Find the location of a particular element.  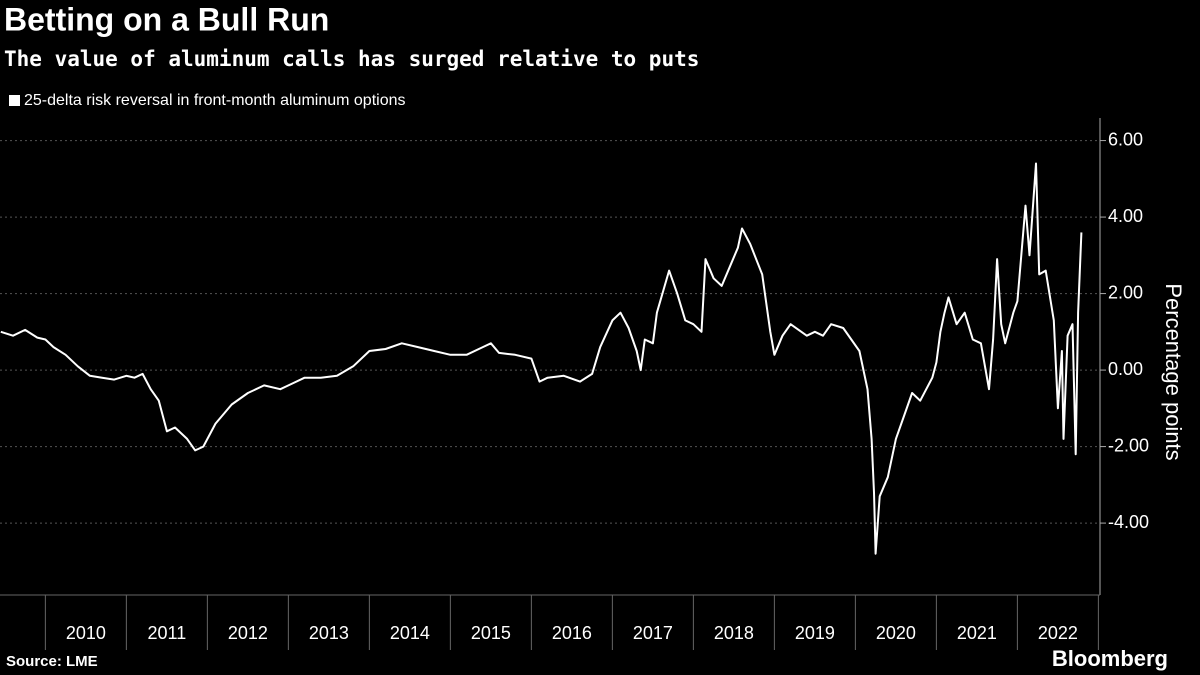

y-tick-label: 2.00 is located at coordinates (1125, 292).